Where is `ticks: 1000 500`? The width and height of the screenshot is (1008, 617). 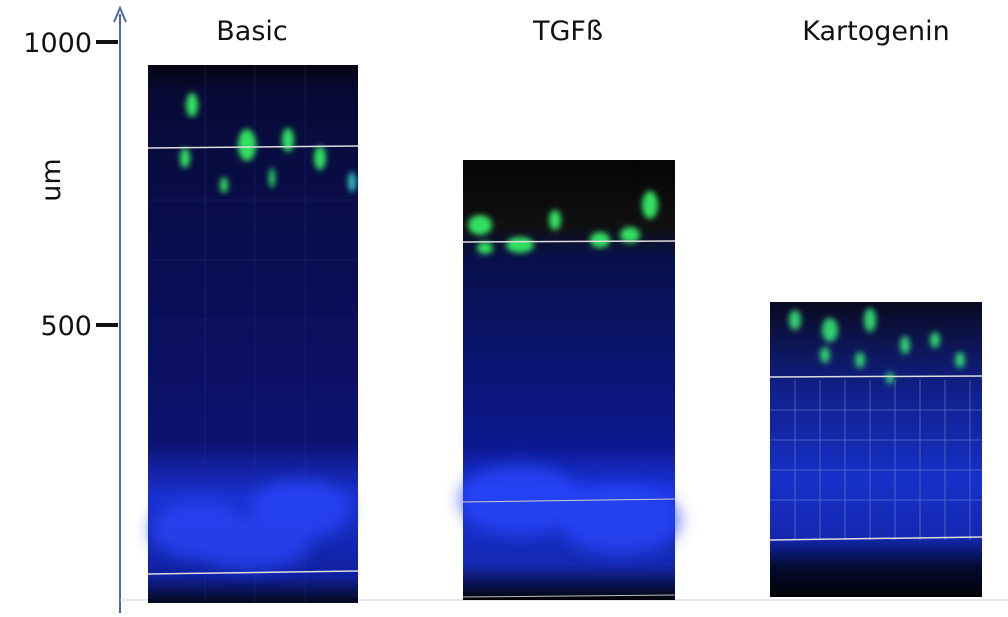
ticks: 1000 500 is located at coordinates (70, 185).